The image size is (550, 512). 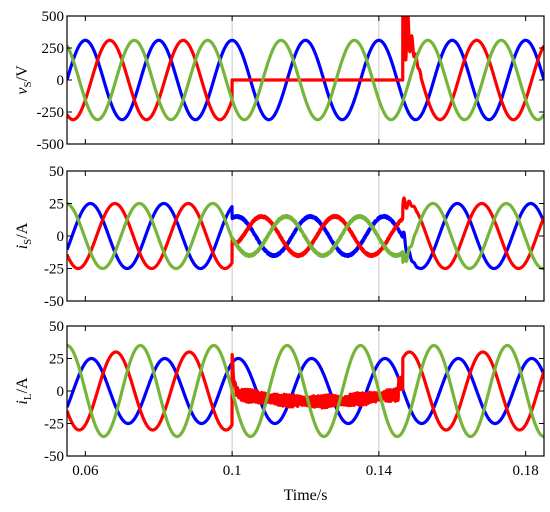 I want to click on x-axis-label: Time/s, so click(x=306, y=495).